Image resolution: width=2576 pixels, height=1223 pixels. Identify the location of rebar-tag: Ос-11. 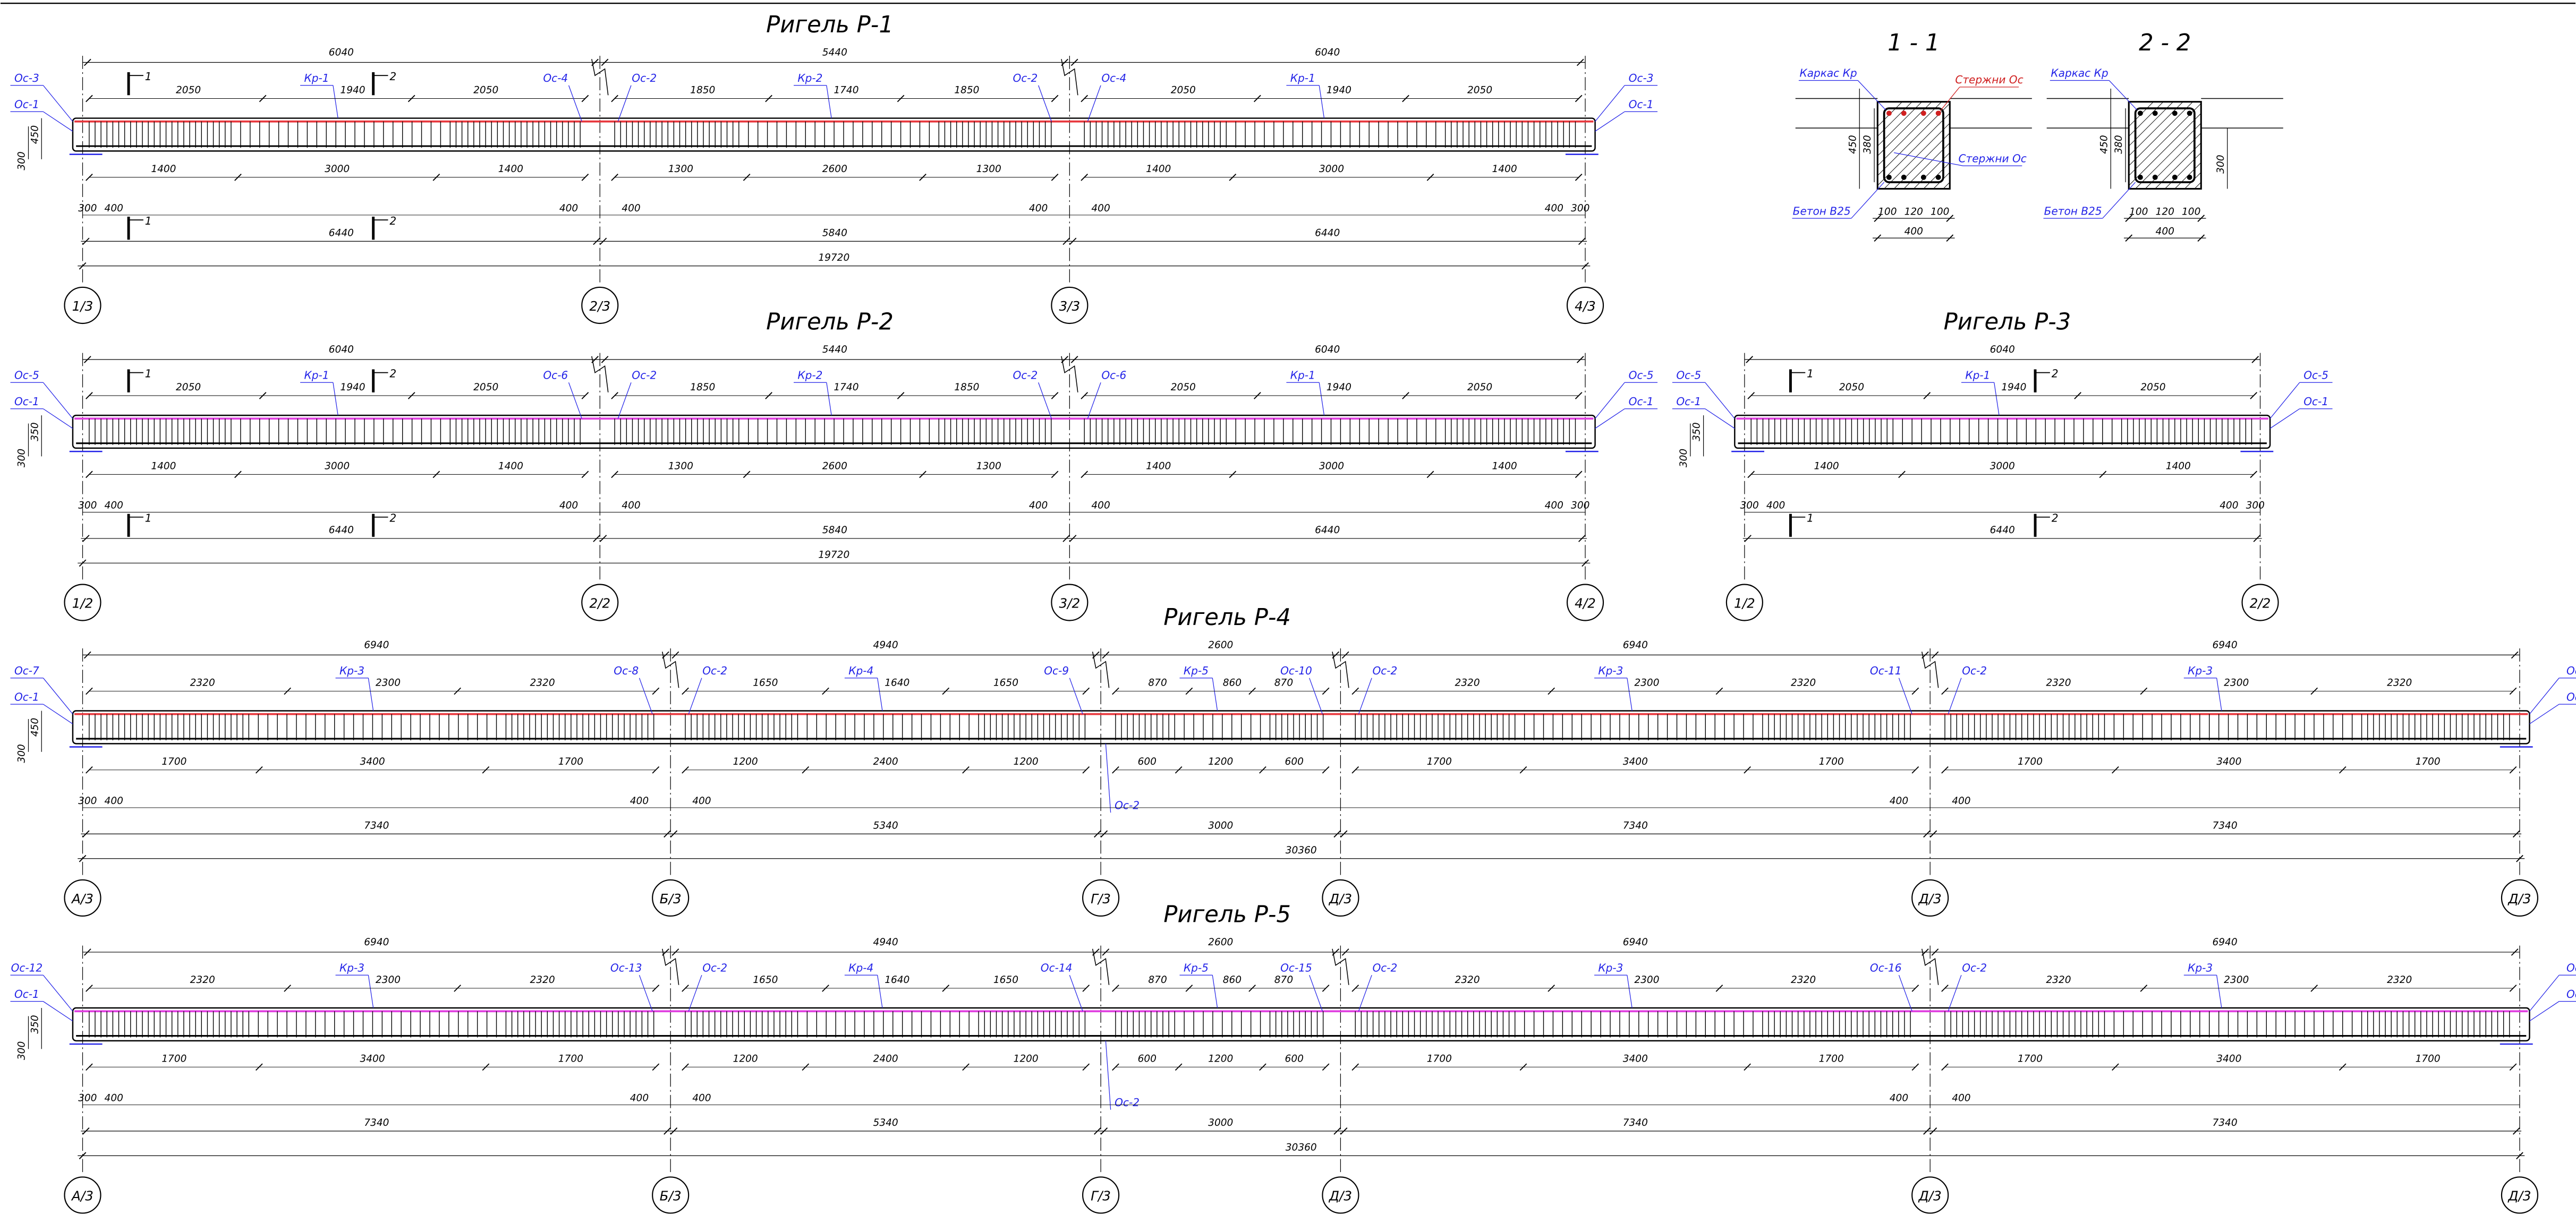
(1886, 670).